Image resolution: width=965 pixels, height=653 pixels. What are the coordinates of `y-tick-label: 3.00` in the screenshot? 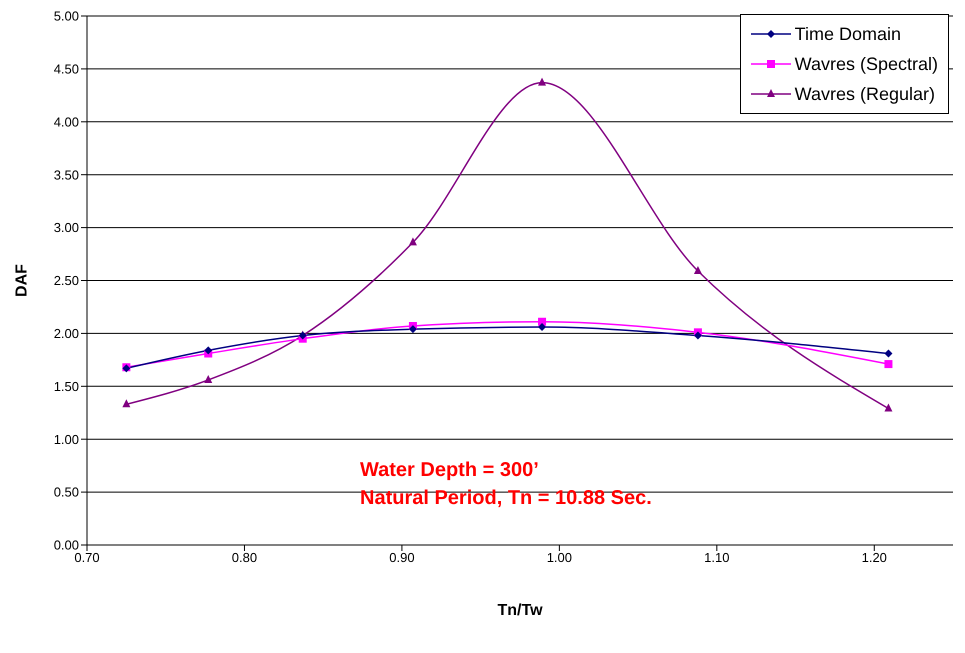 It's located at (66, 228).